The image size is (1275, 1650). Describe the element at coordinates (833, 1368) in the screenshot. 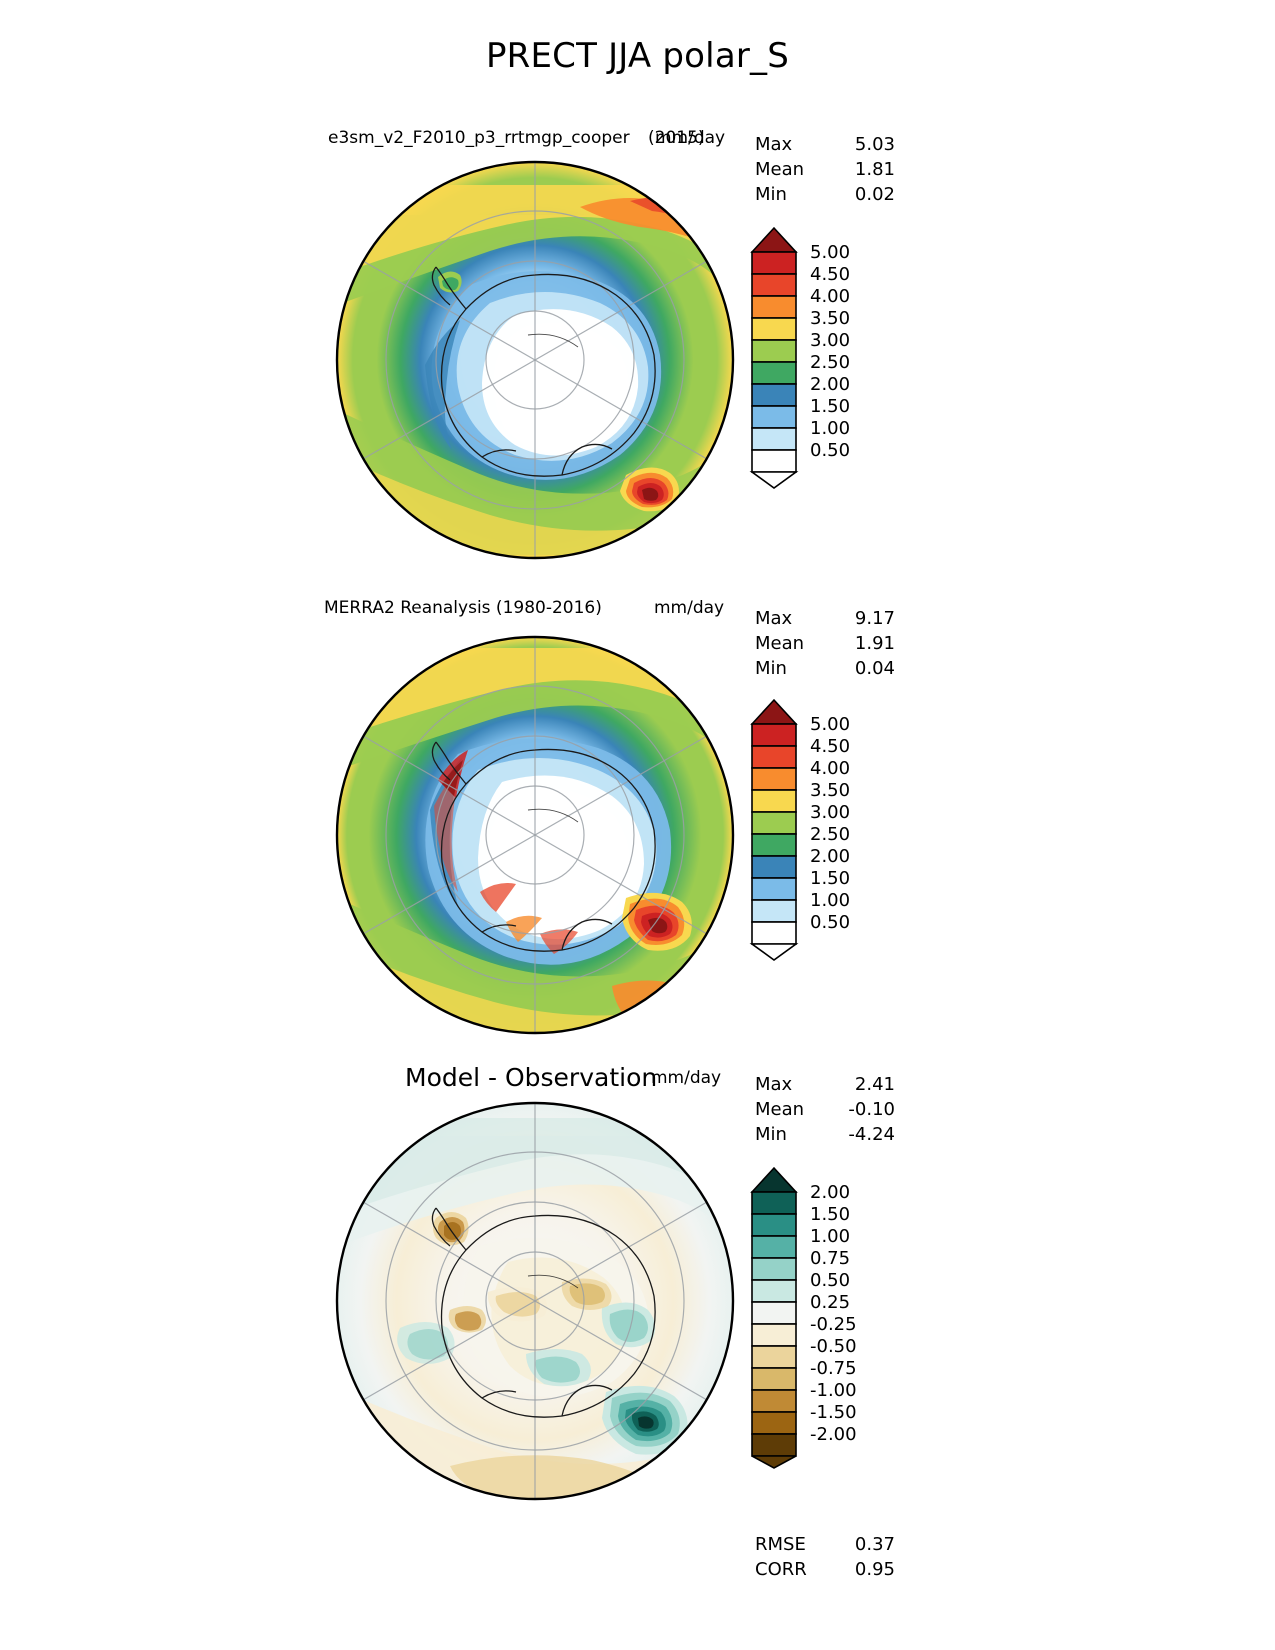

I see `colorbar-tick: -0.75` at that location.